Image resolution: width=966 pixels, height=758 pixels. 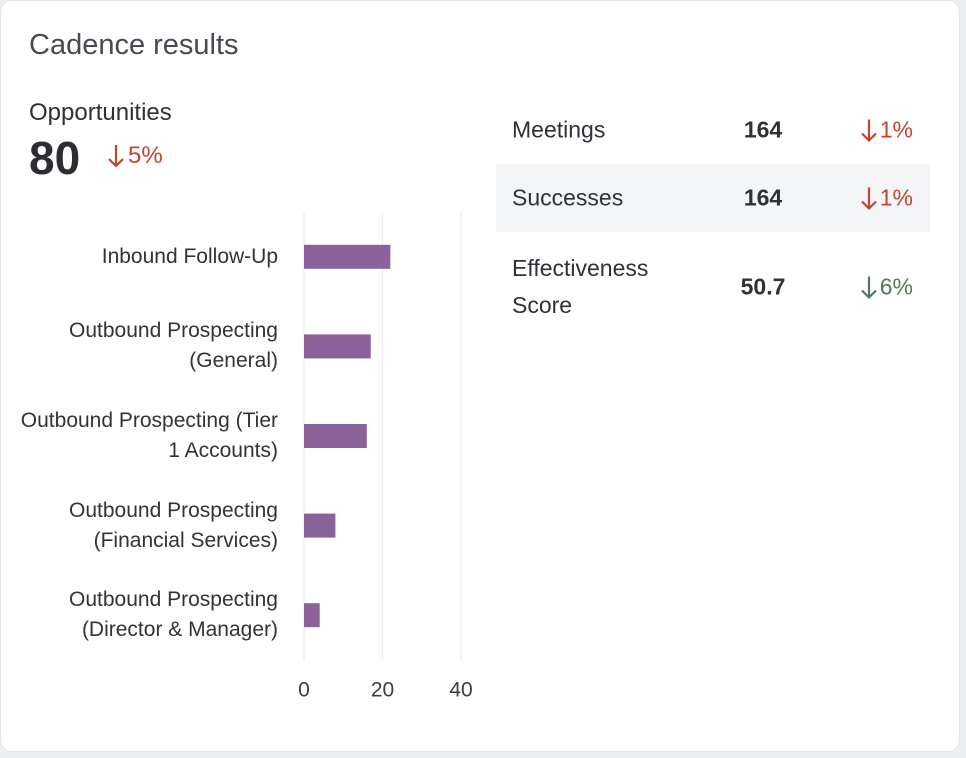 I want to click on metric-row: Meetings 164 1%, so click(x=713, y=130).